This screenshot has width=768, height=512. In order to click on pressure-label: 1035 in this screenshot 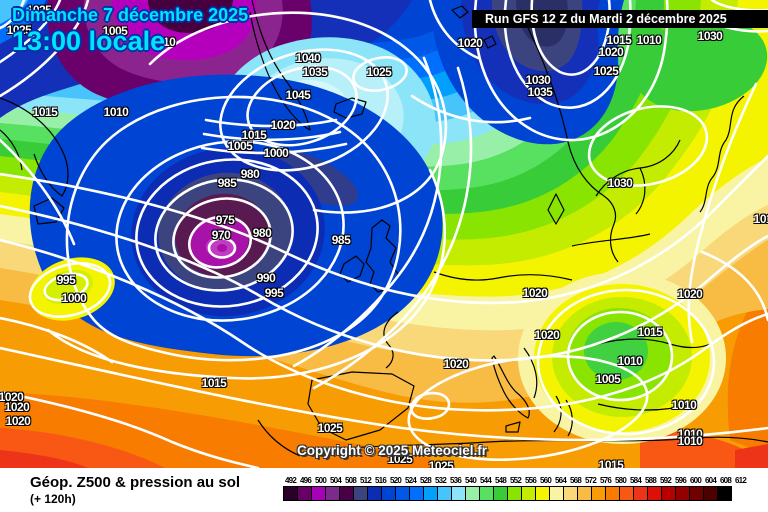, I will do `click(315, 72)`.